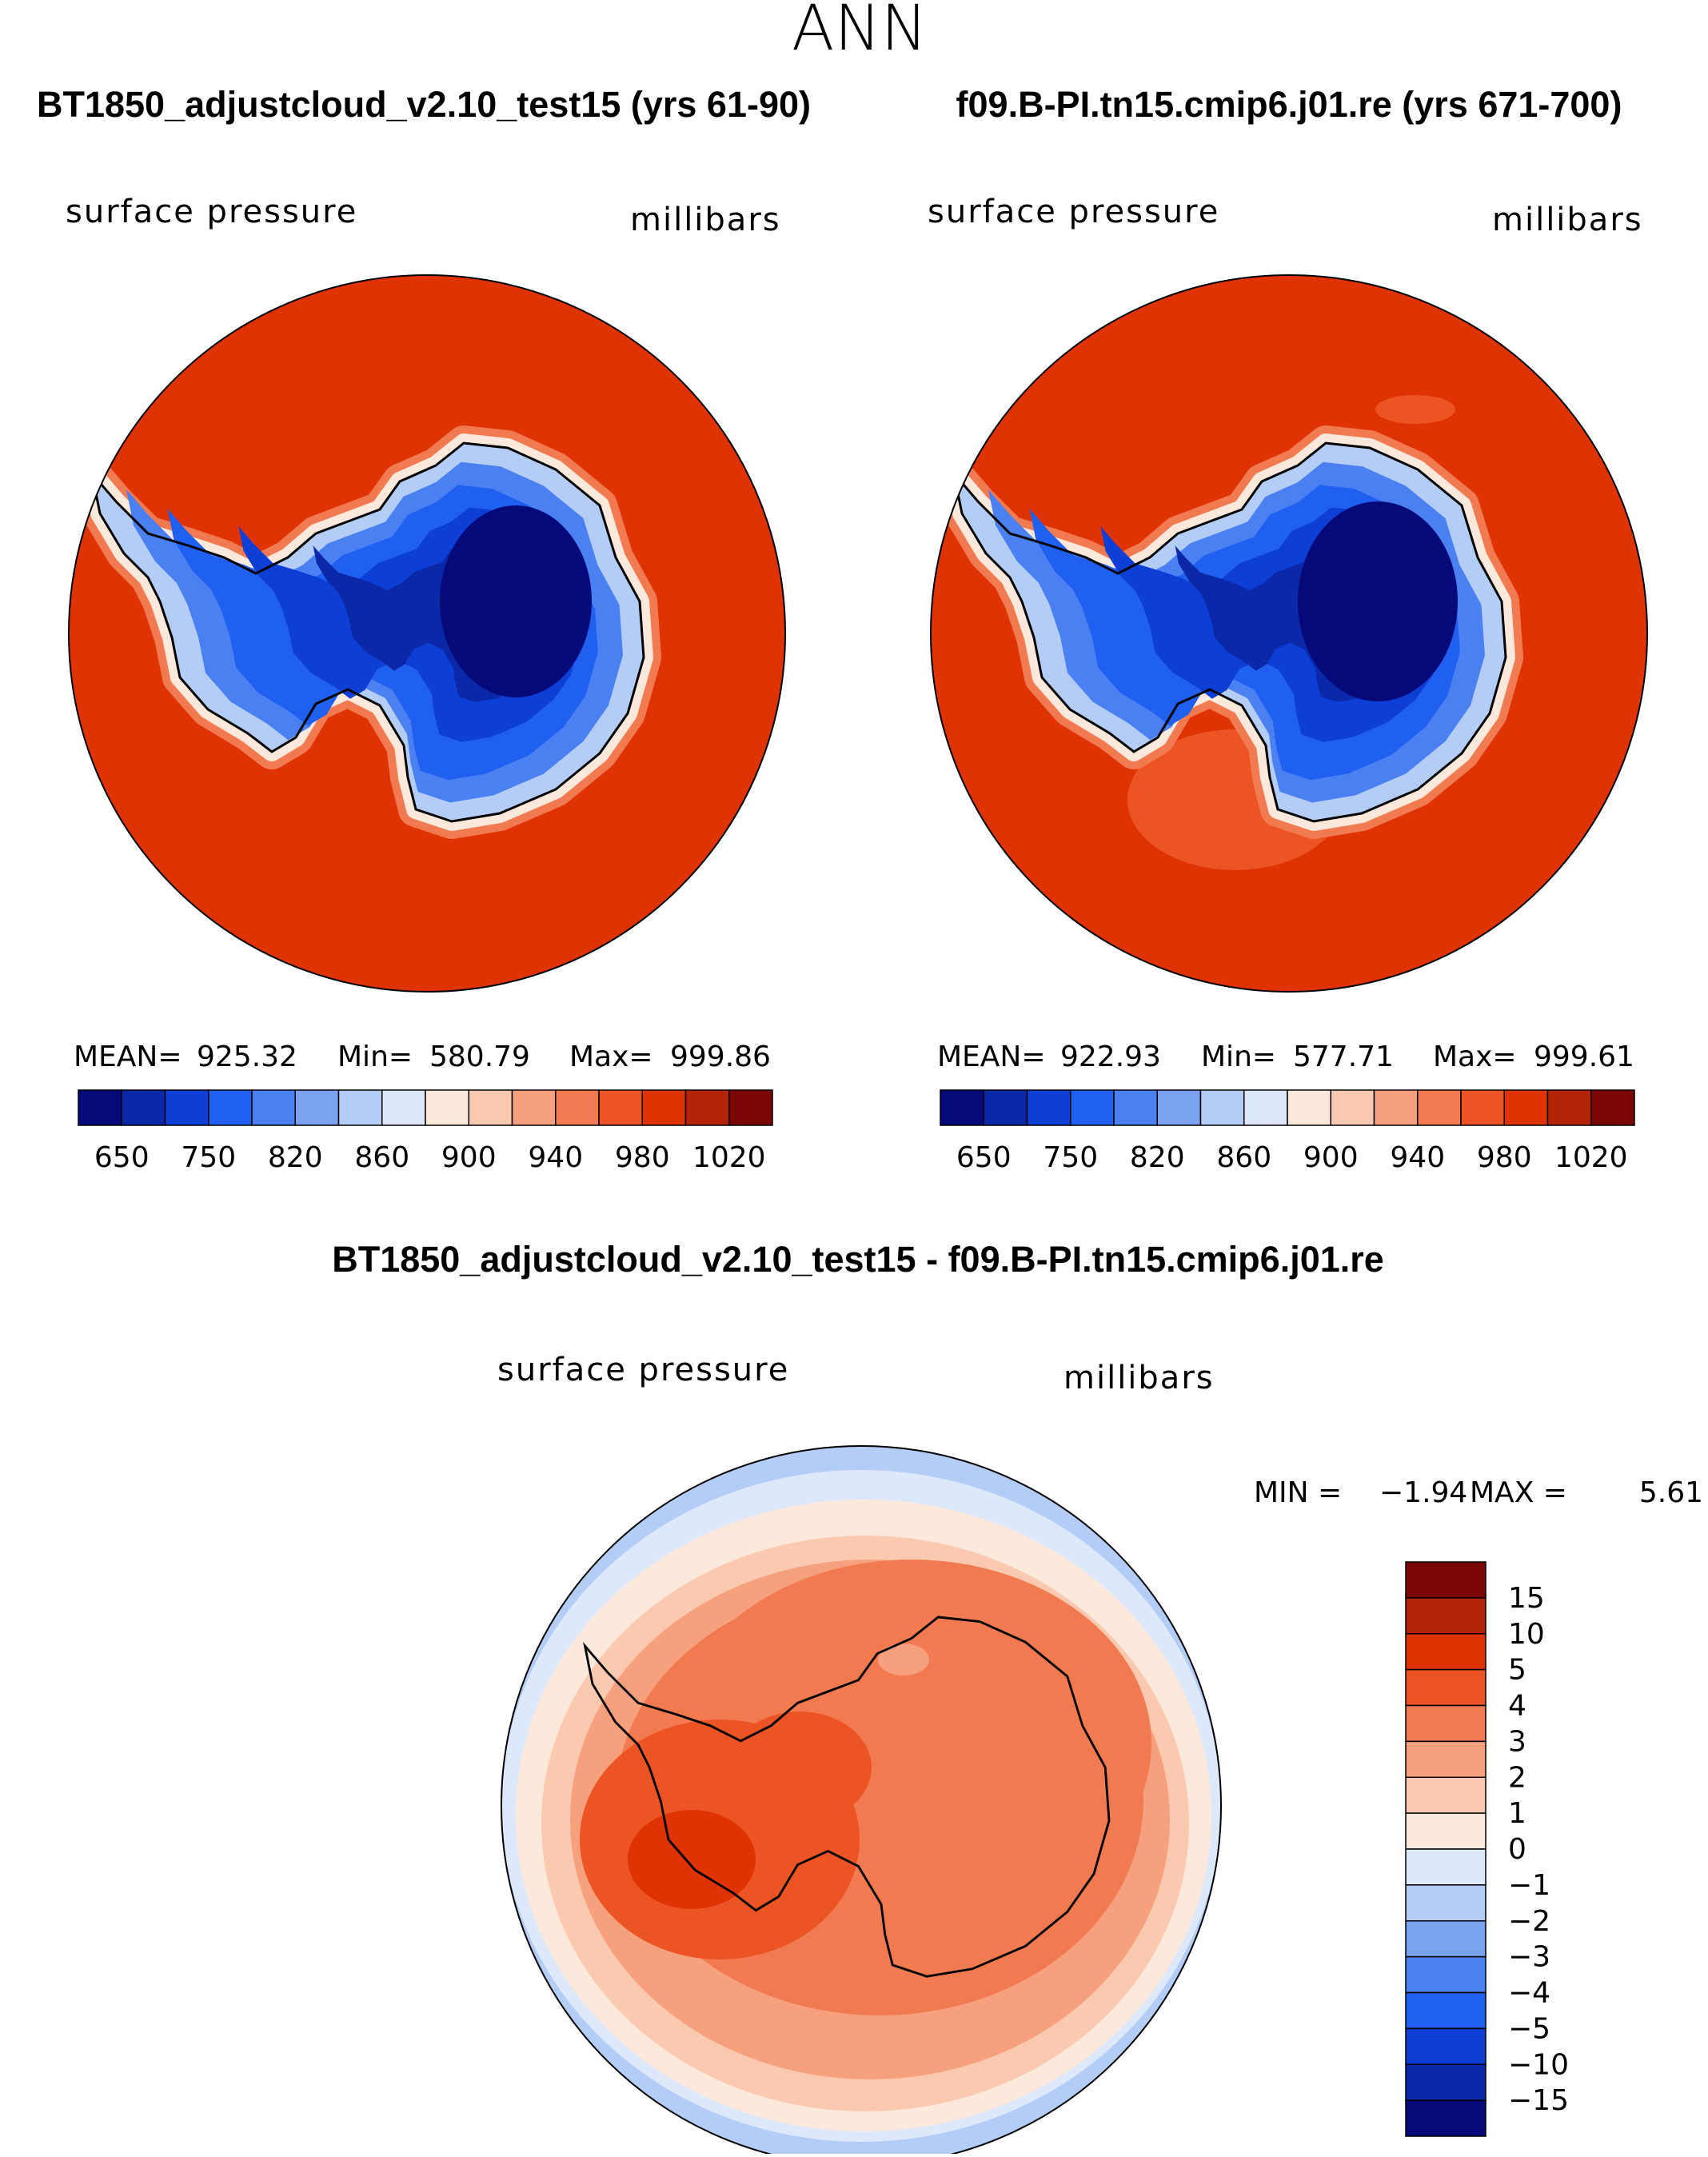 The image size is (1708, 2157). What do you see at coordinates (1526, 1634) in the screenshot?
I see `diff-colorbar-tick-label: 10` at bounding box center [1526, 1634].